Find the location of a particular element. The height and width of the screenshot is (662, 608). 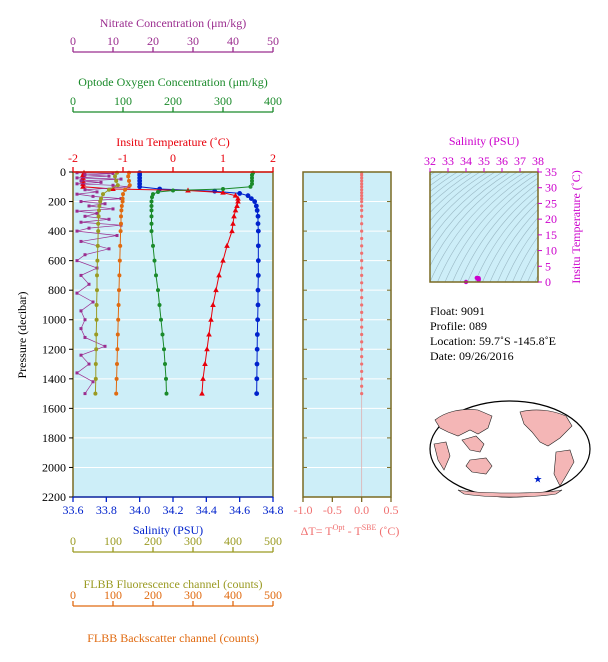

ts-temperature-label: Insitu Temperature (˚C) is located at coordinates (576, 227).